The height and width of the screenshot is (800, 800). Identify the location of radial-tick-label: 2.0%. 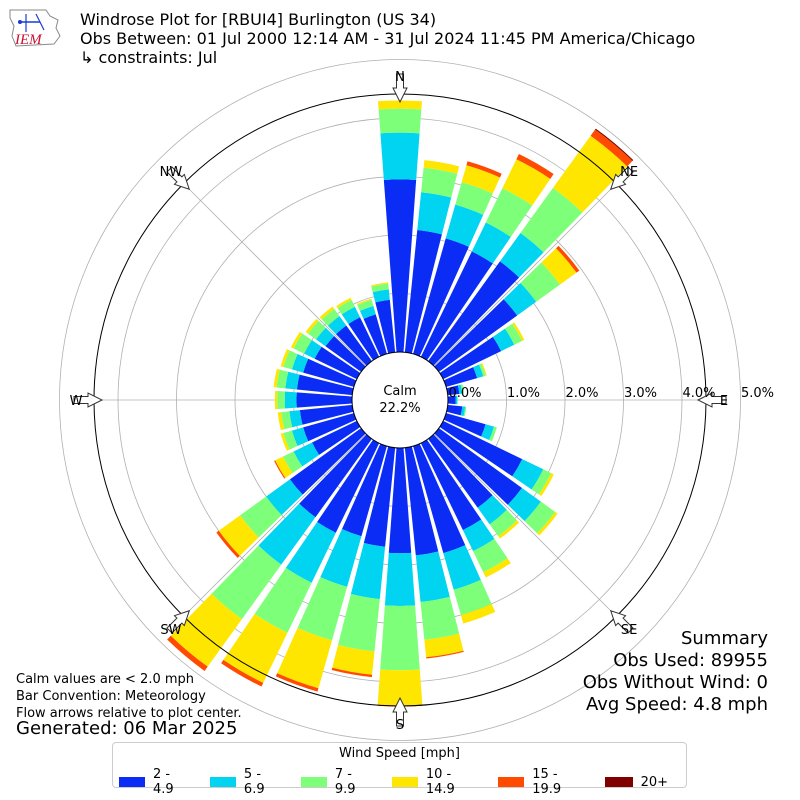
(581, 393).